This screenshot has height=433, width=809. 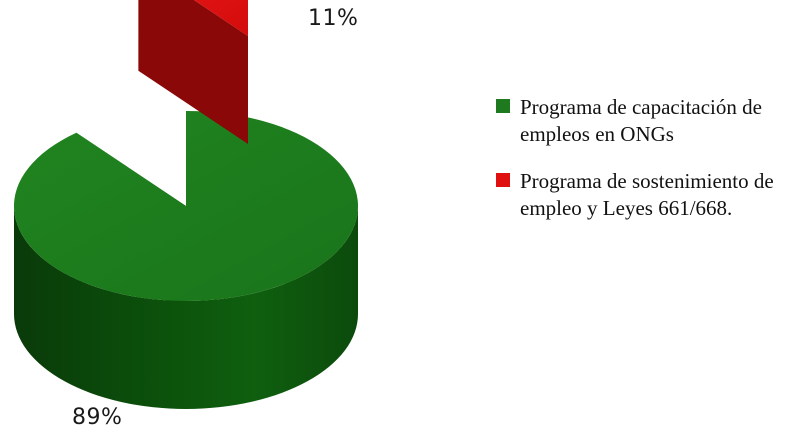 I want to click on legend-swatch-green, so click(x=503, y=106).